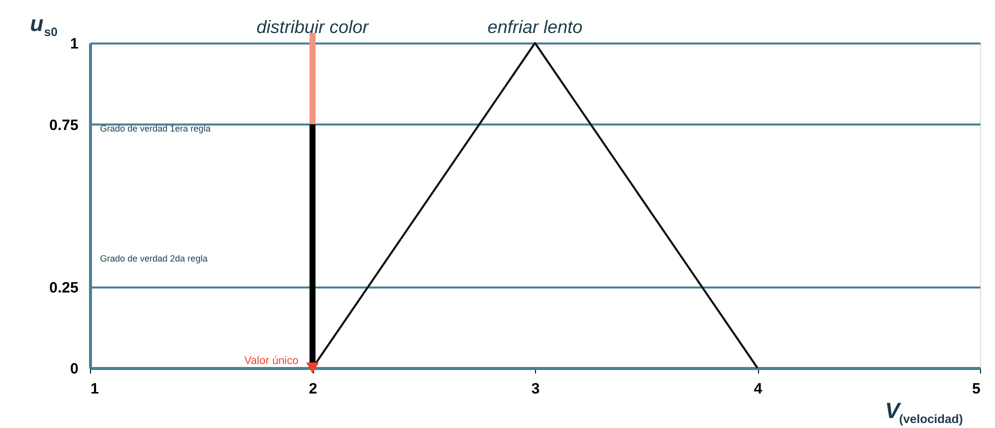 This screenshot has height=428, width=995. Describe the element at coordinates (758, 389) in the screenshot. I see `x-tick-label: 4` at that location.